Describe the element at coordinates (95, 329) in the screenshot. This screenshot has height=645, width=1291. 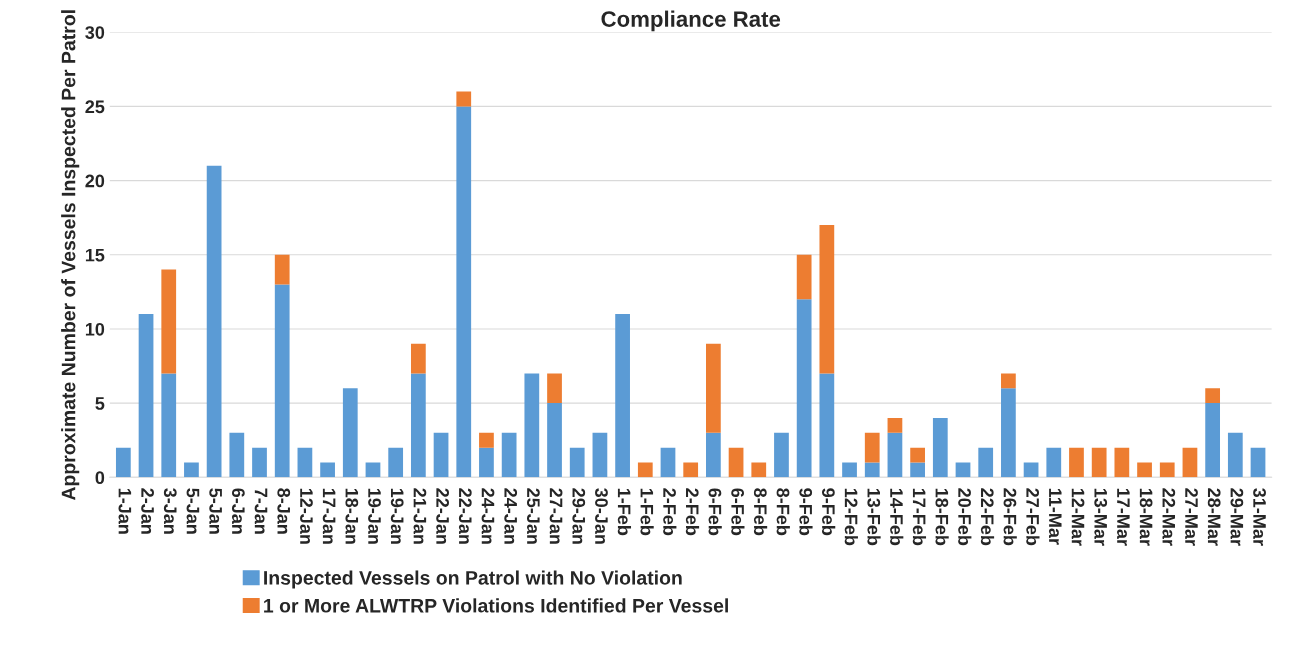
I see `y-tick-label: 10` at that location.